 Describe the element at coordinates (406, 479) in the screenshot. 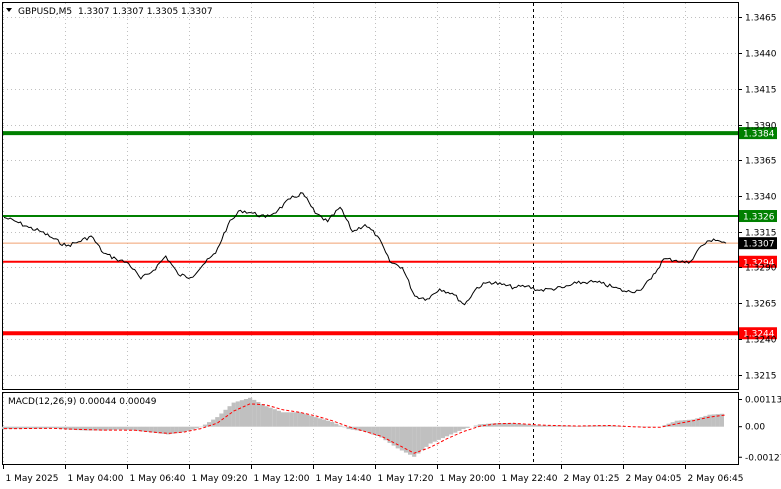

I see `x-tick-label: 1 May 17:20` at that location.